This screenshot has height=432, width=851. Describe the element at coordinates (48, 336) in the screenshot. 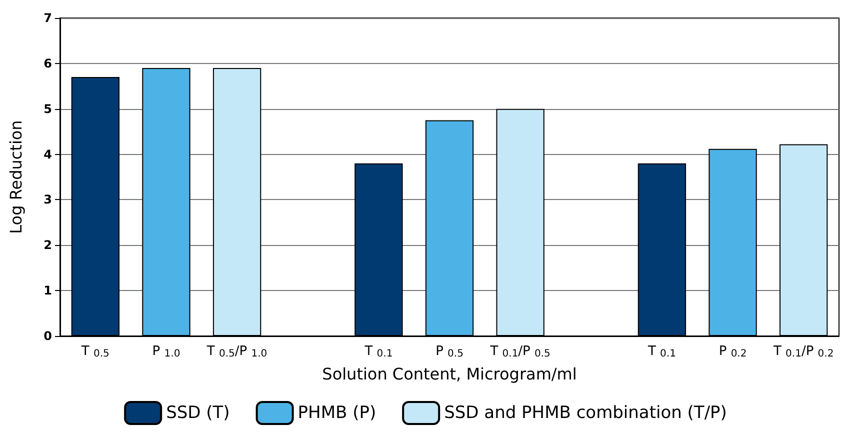

I see `y-tick-label: 0` at that location.